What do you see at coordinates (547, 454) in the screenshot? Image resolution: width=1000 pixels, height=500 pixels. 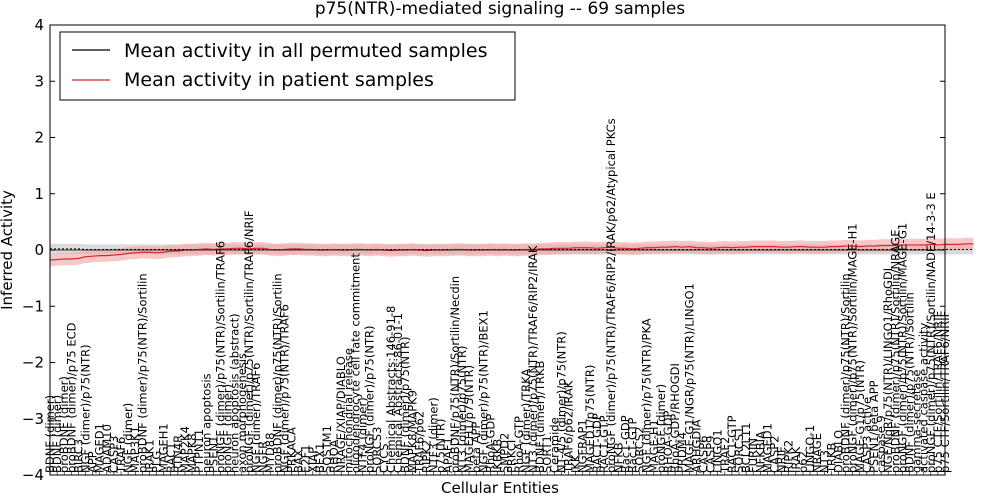 I see `x-tick-label: SORT1` at bounding box center [547, 454].